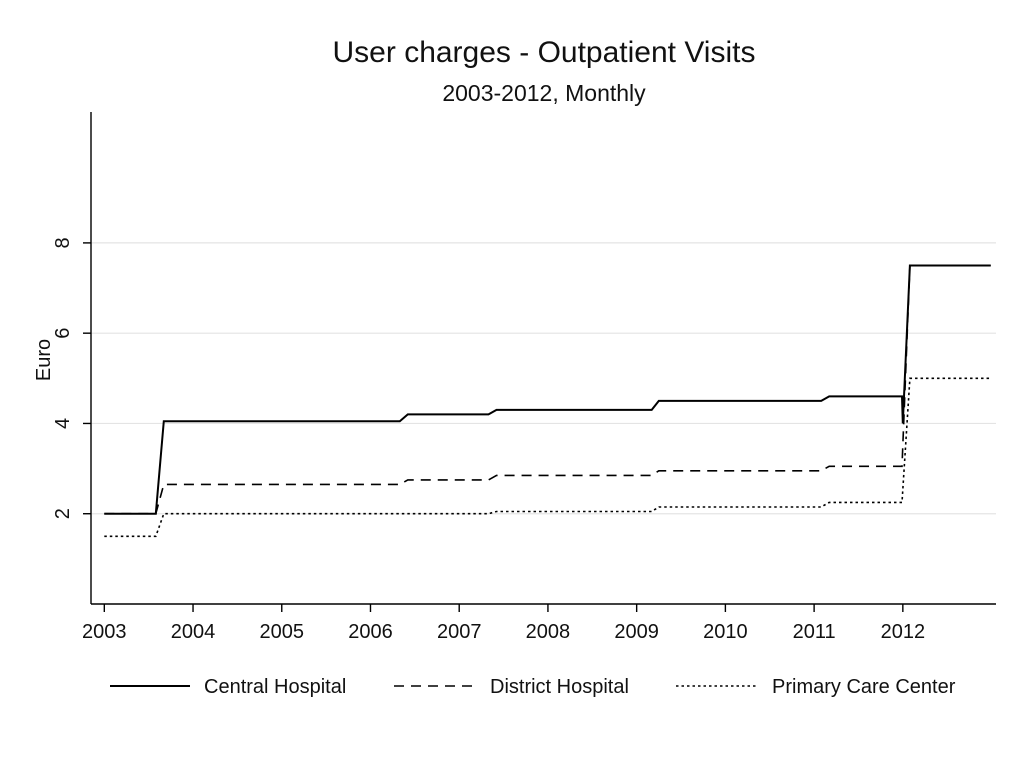  What do you see at coordinates (636, 632) in the screenshot?
I see `x-tick-label: 2009` at bounding box center [636, 632].